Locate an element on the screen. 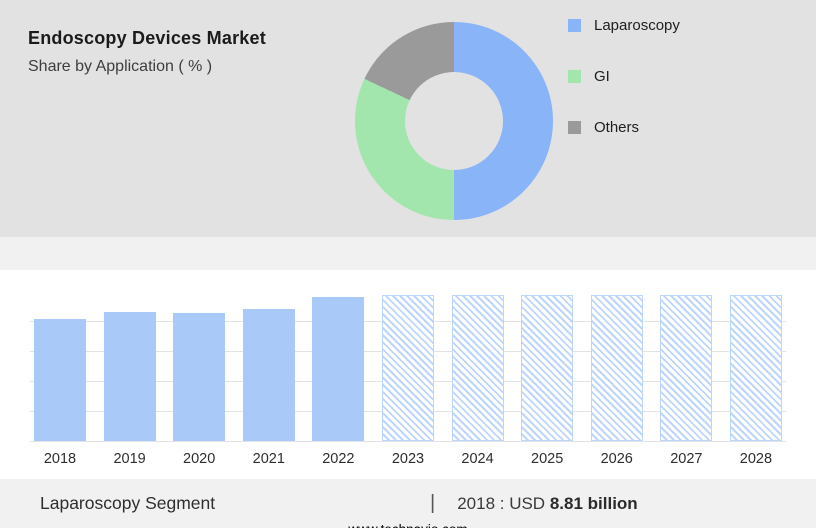 The height and width of the screenshot is (528, 816). value-prefix: 2018 : USD is located at coordinates (501, 503).